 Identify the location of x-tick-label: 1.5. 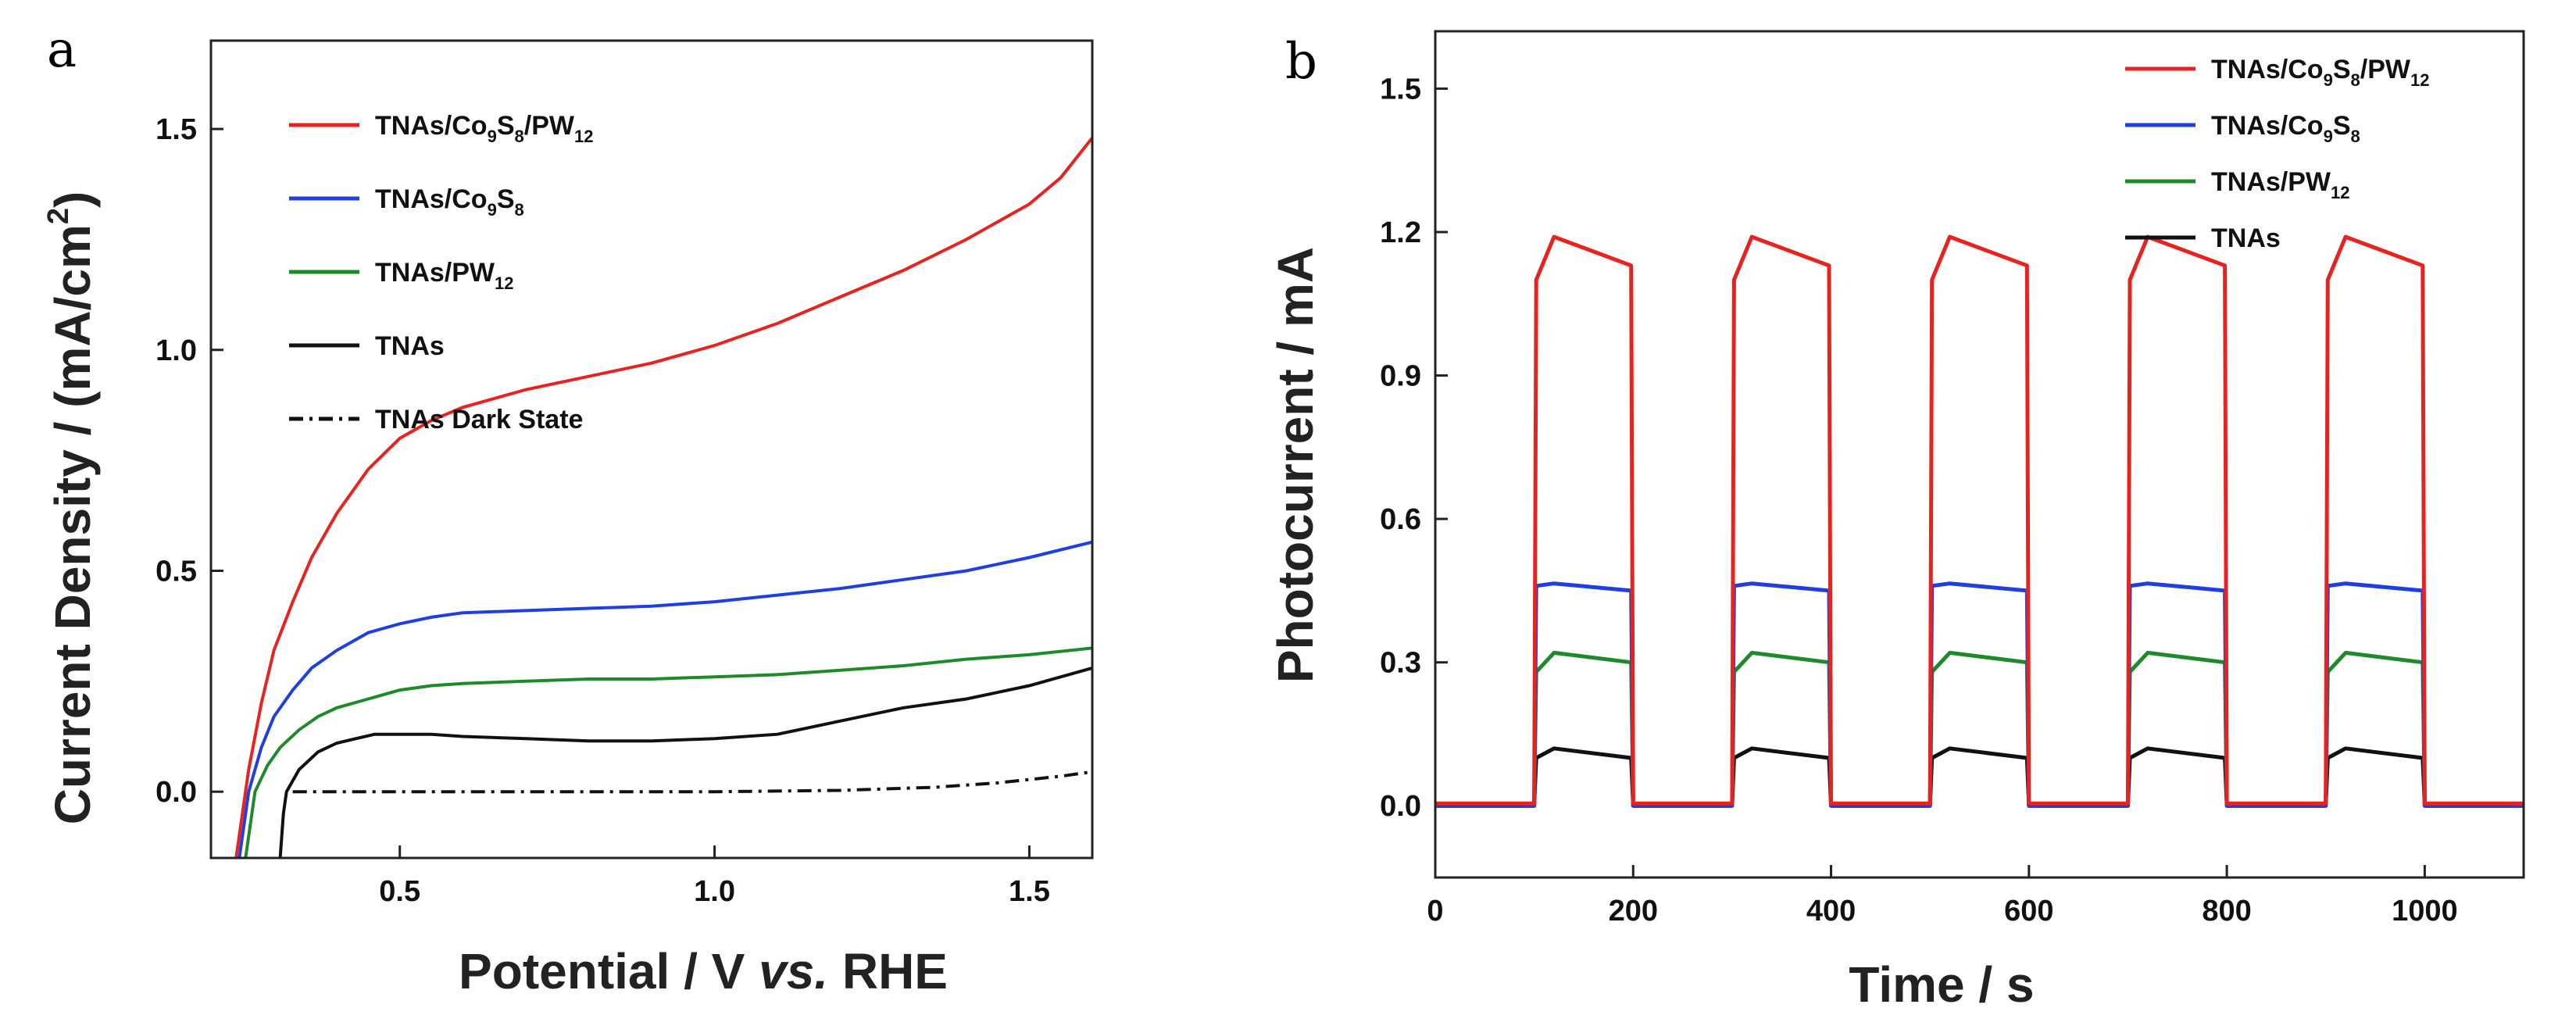
(1029, 891).